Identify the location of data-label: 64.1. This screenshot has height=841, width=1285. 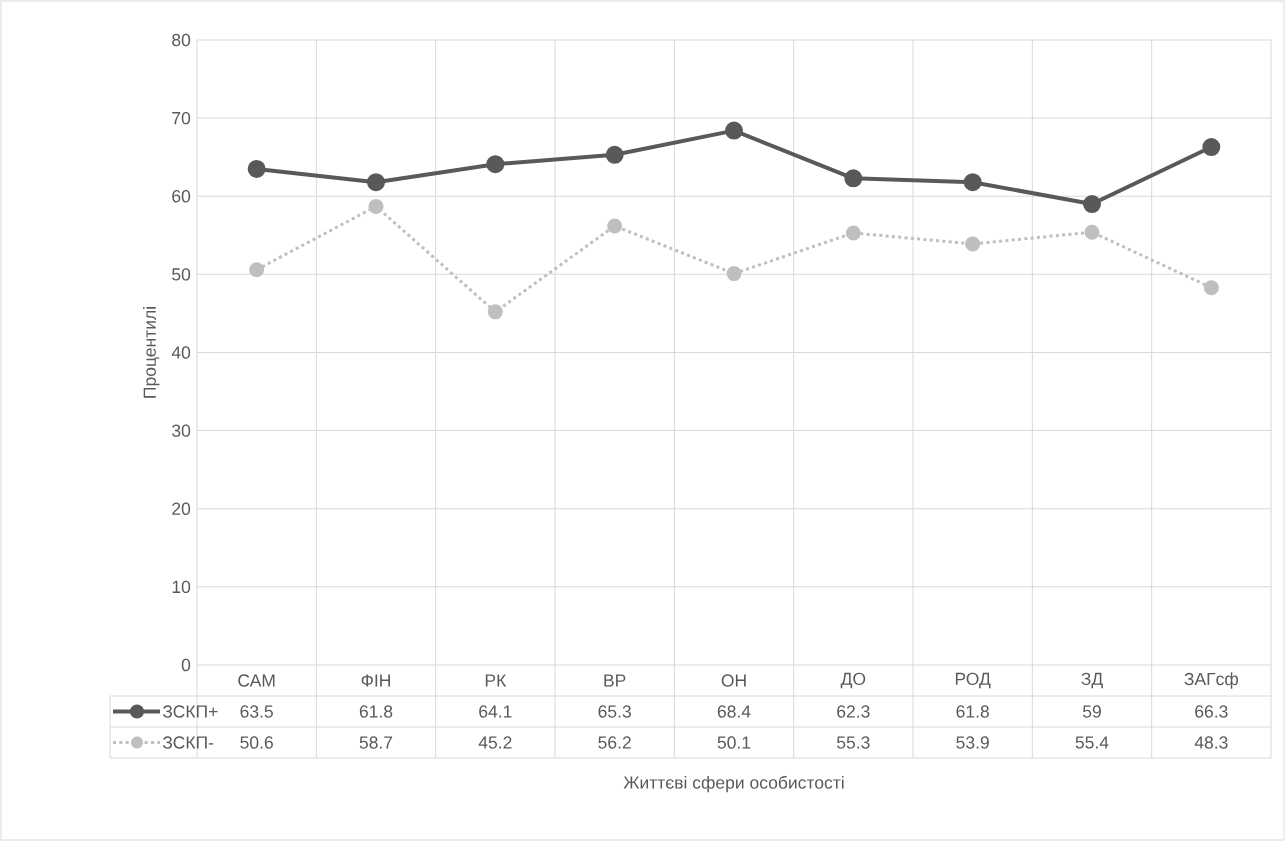
(495, 711).